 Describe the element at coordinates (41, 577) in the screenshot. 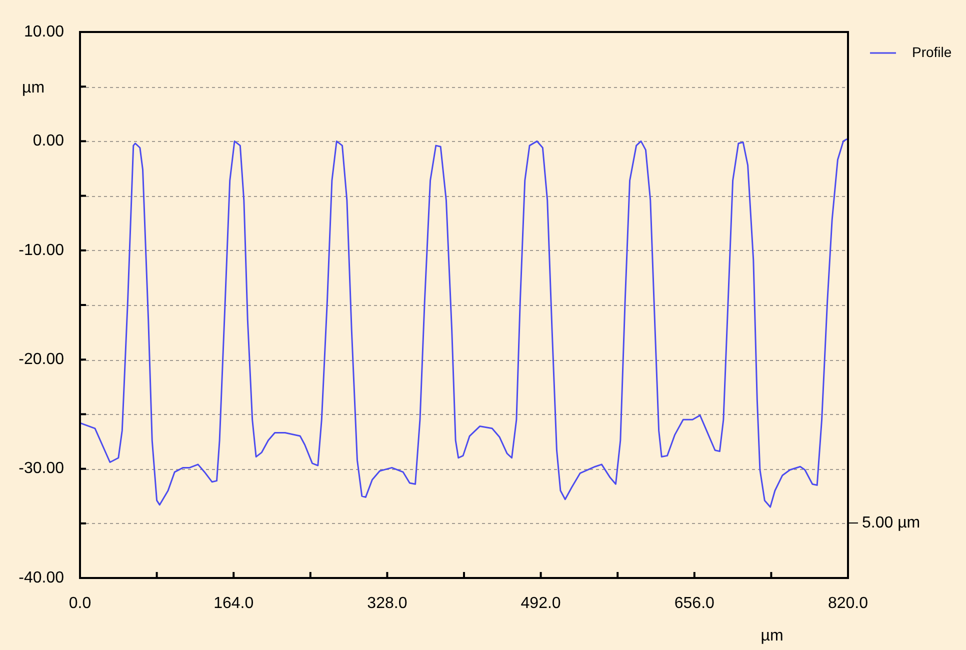

I see `y-tick-label: -40.00` at that location.